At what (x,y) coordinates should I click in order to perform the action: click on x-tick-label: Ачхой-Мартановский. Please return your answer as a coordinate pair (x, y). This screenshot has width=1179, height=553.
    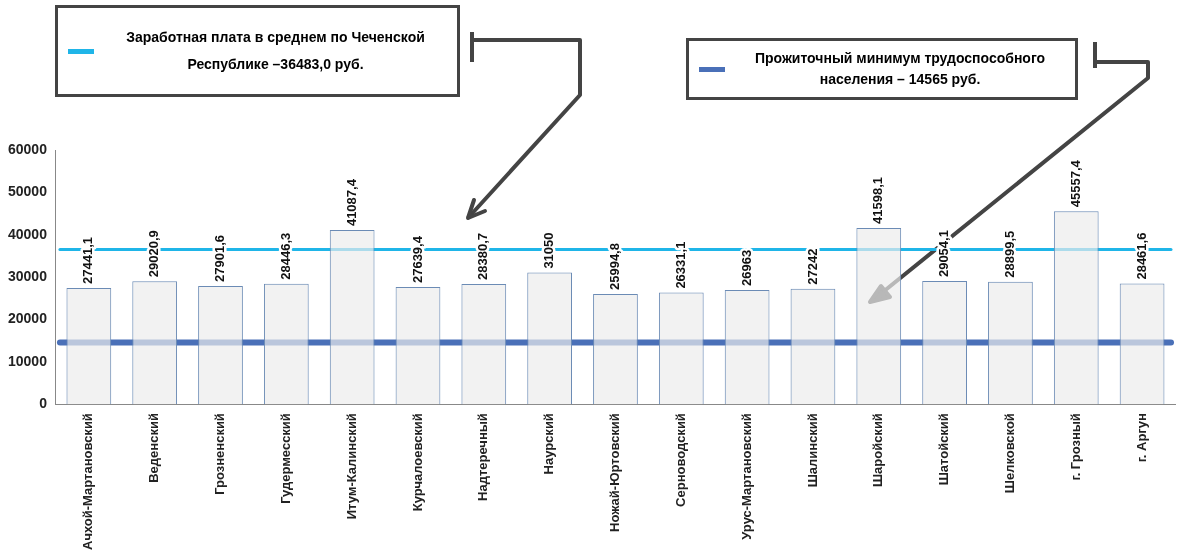
    Looking at the image, I should click on (88, 482).